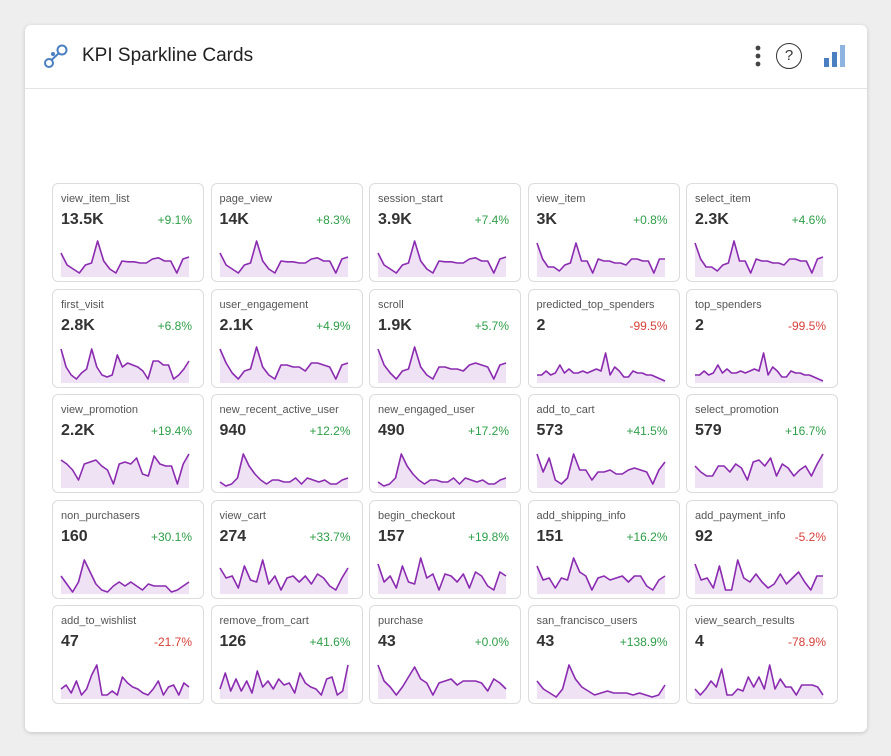 The height and width of the screenshot is (756, 891). Describe the element at coordinates (647, 536) in the screenshot. I see `kpi-change: +16.2%` at that location.